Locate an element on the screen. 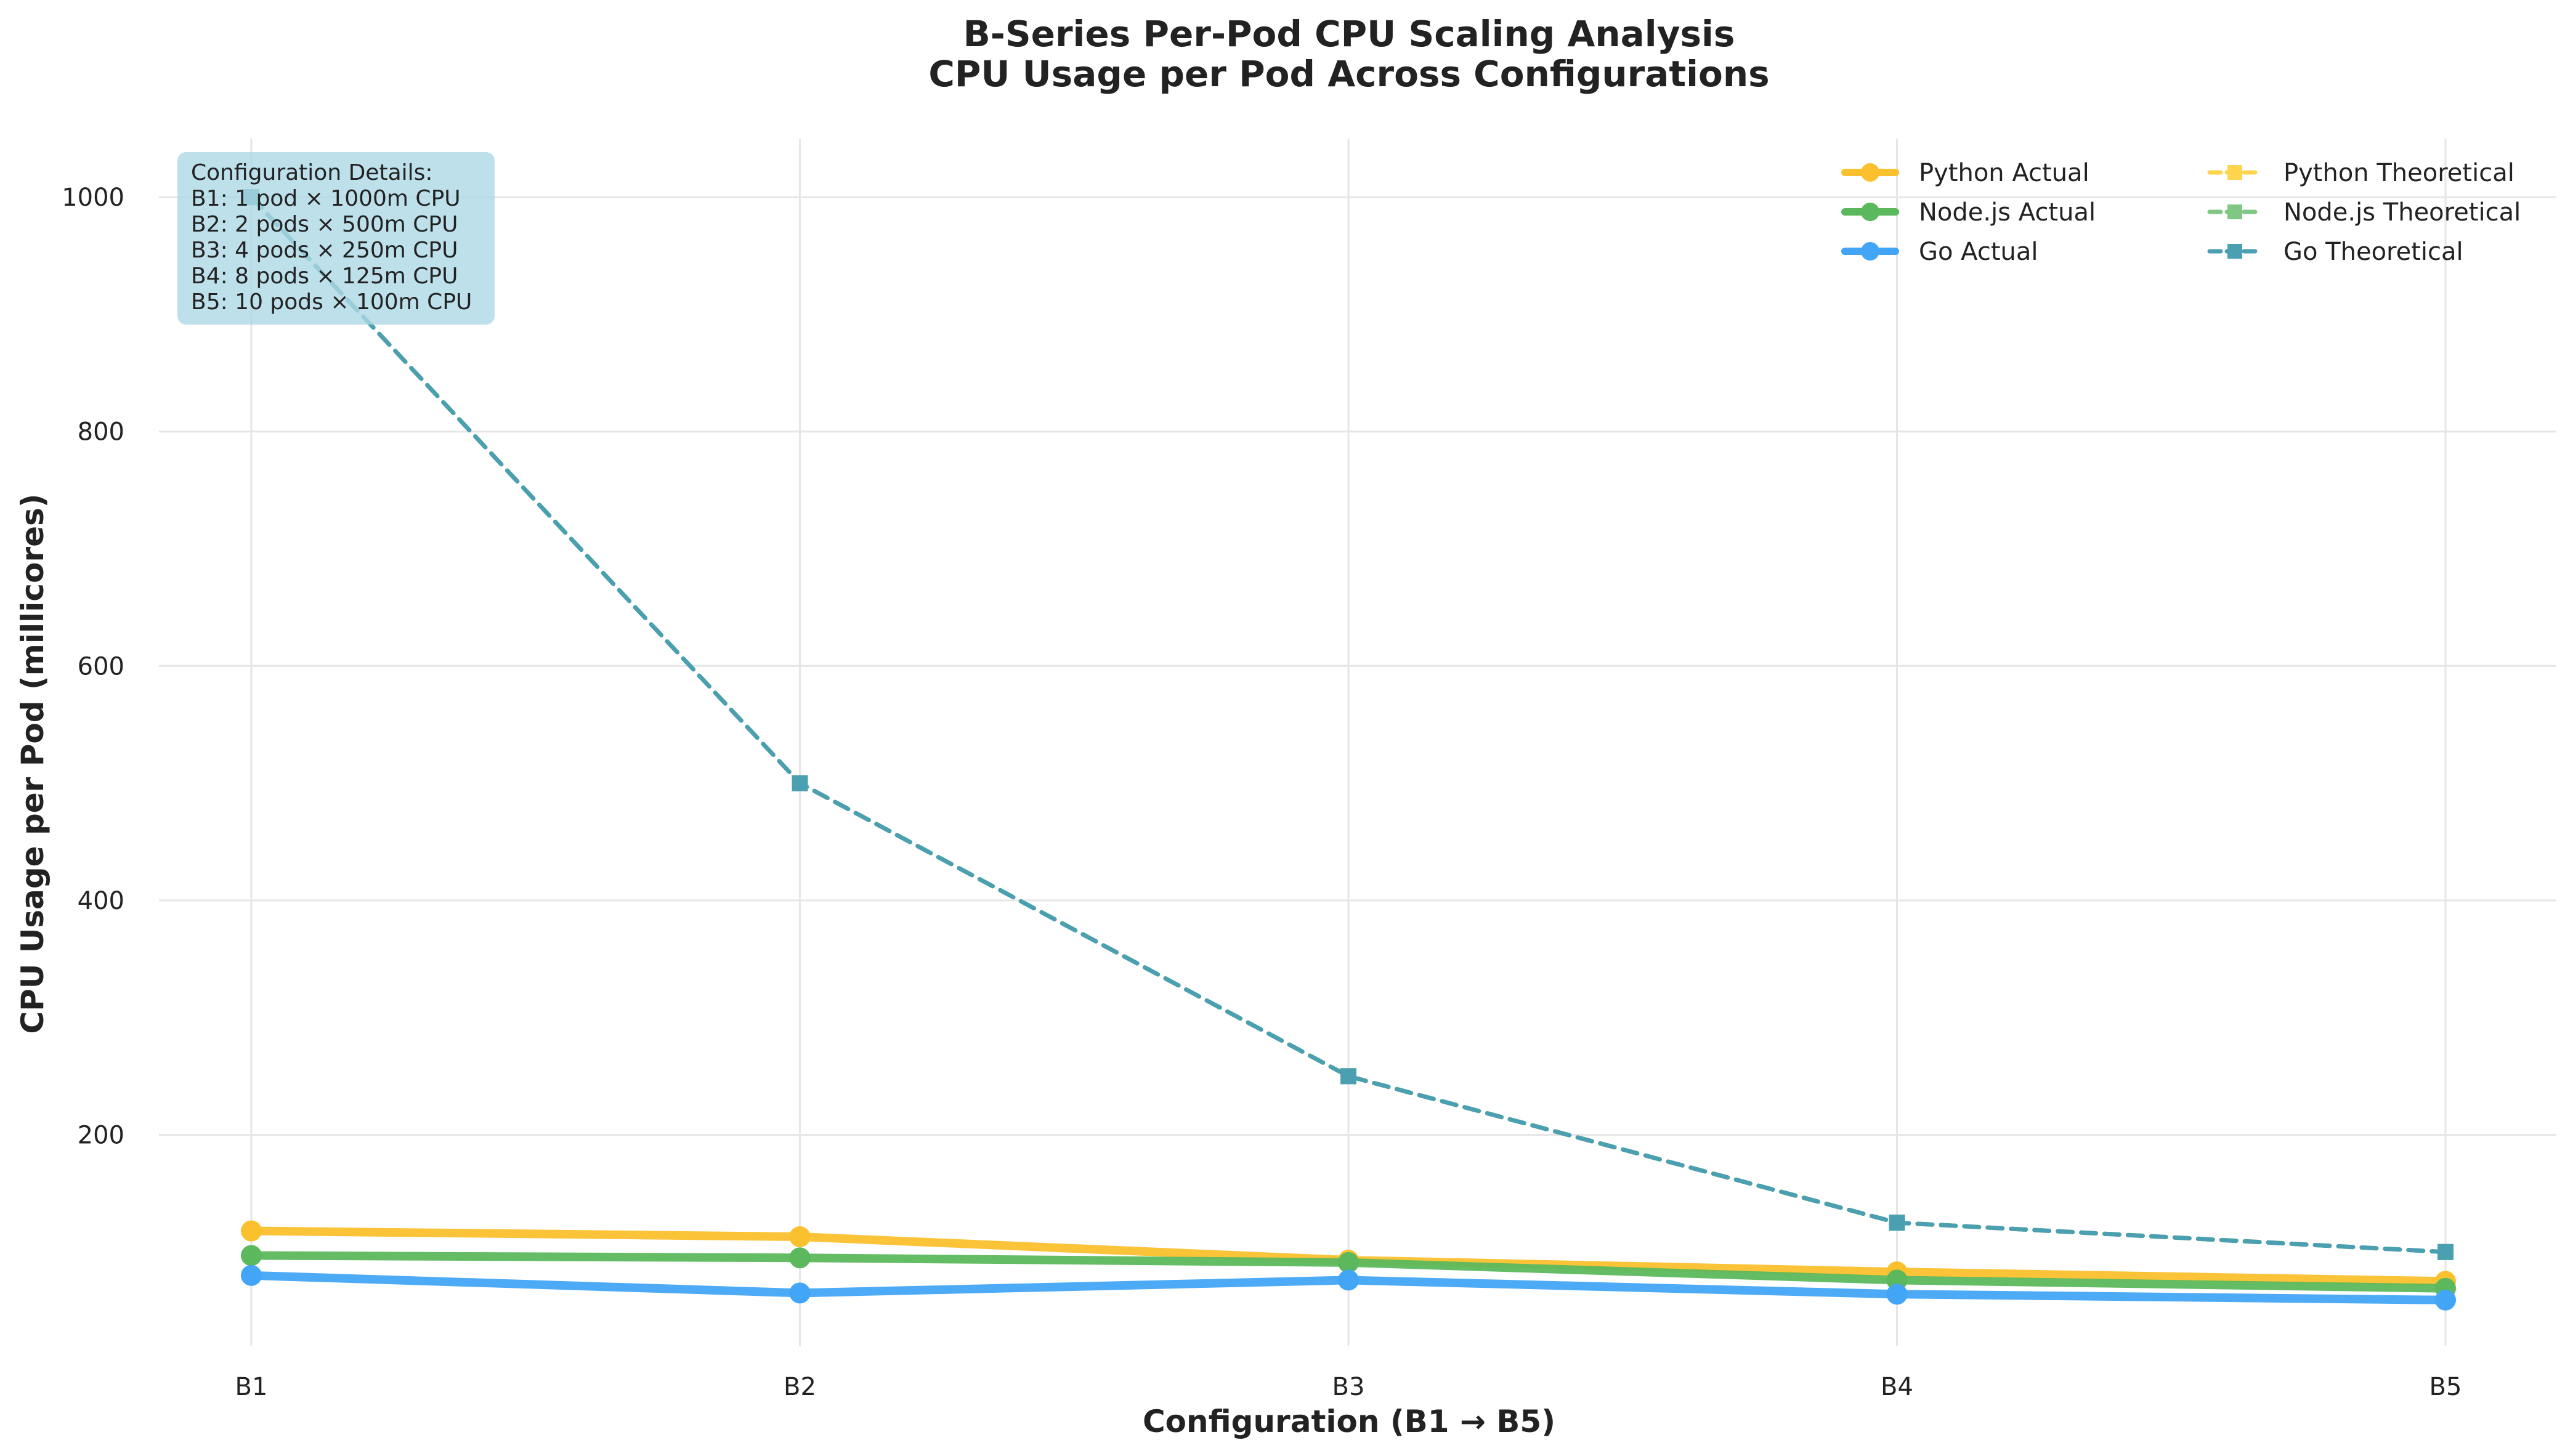 The image size is (2565, 1456). legend-label: Python Theoretical is located at coordinates (2398, 173).